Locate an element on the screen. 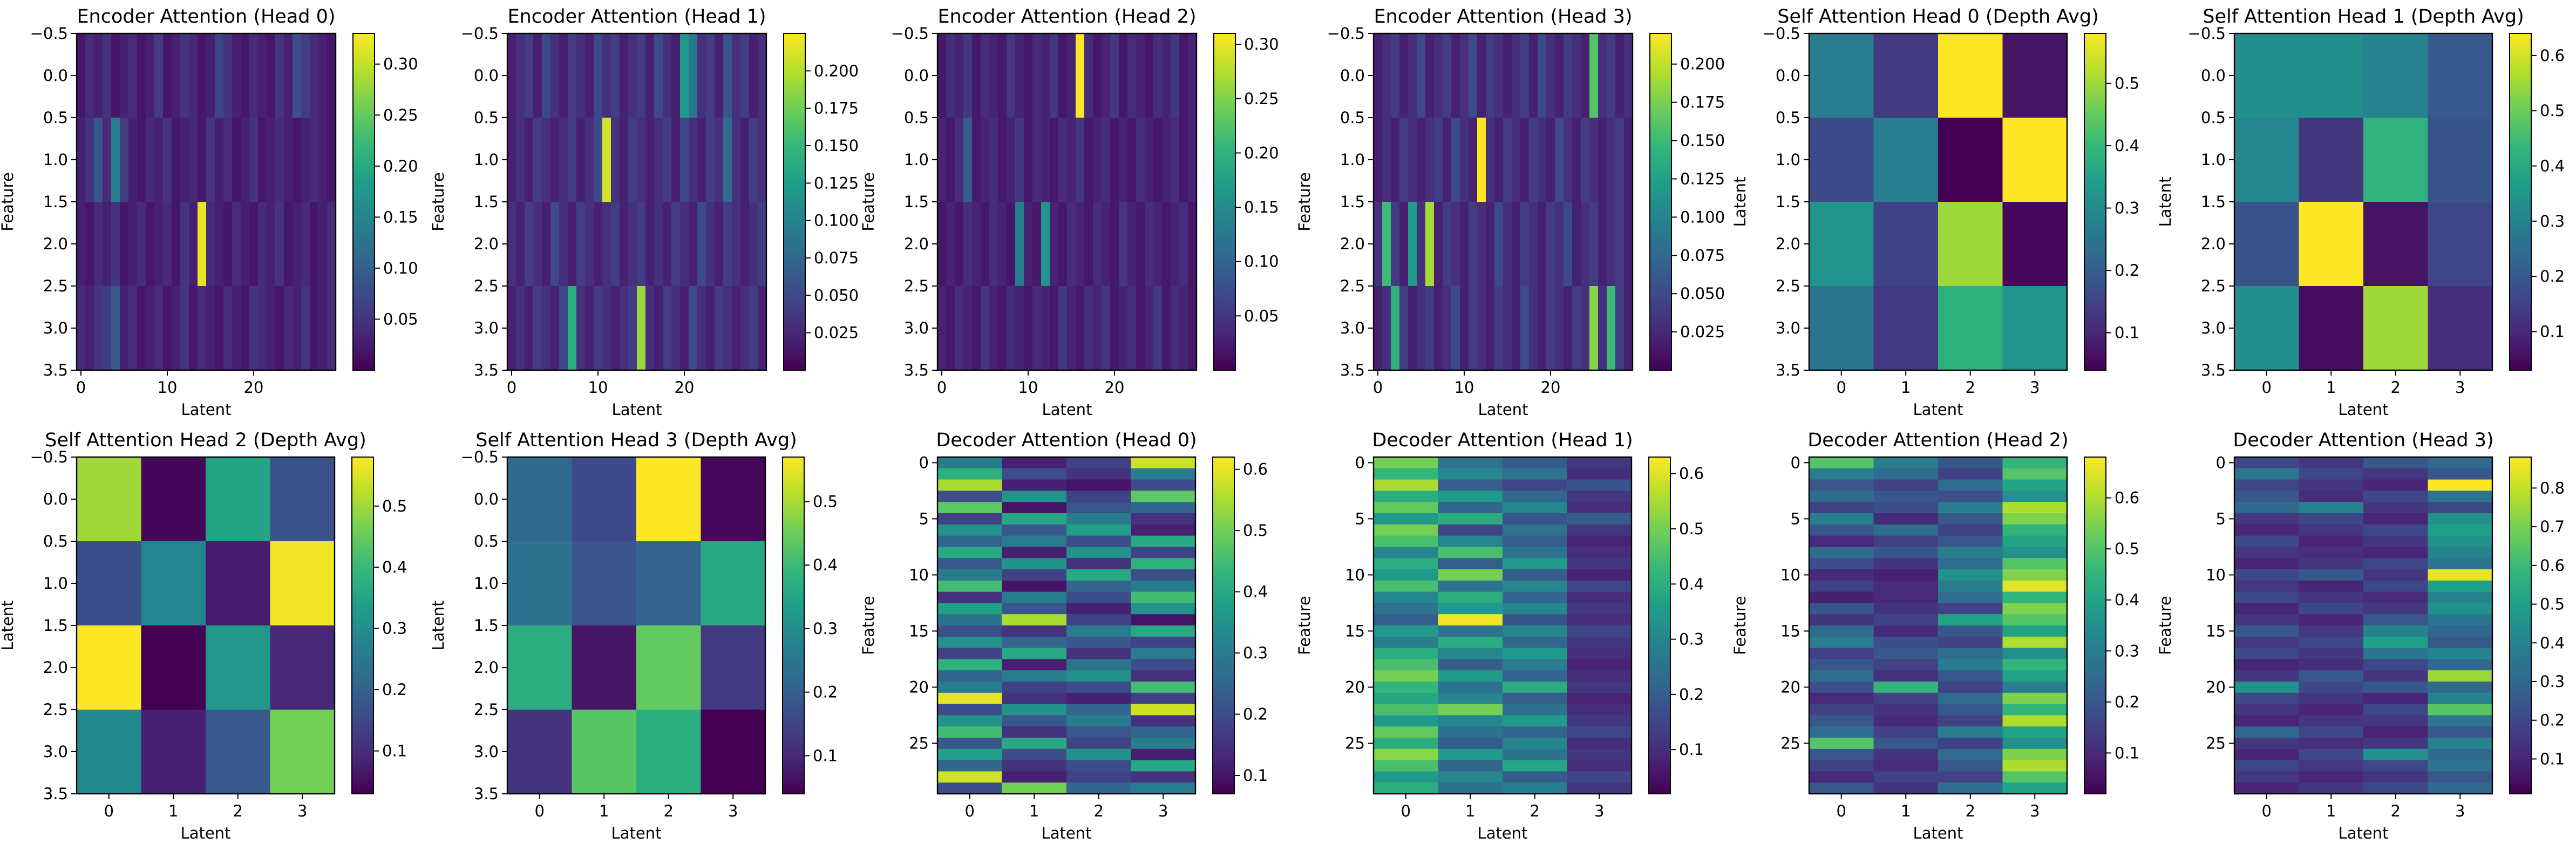  colorbar is located at coordinates (2095, 625).